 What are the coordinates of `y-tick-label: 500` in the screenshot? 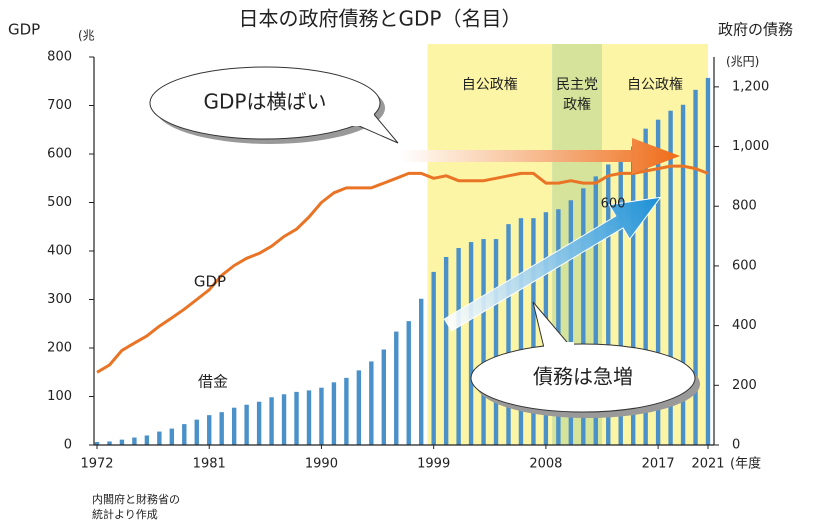 It's located at (59, 202).